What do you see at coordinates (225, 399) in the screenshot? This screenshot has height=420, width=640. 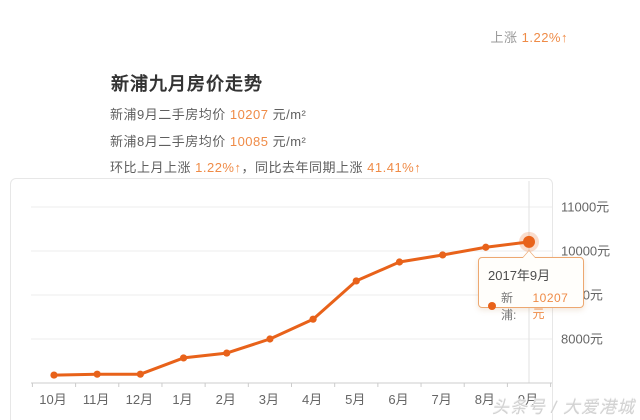 I see `x-tick-label: 2月` at bounding box center [225, 399].